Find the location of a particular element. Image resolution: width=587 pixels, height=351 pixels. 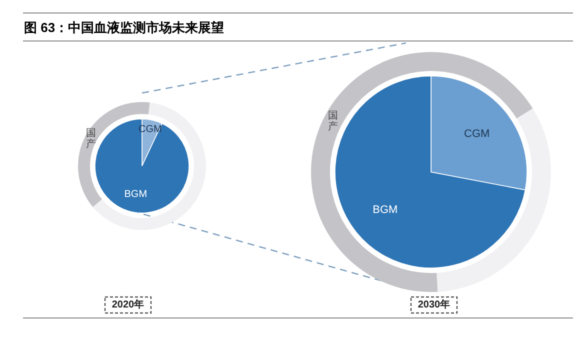

donut-slice is located at coordinates (493, 200).